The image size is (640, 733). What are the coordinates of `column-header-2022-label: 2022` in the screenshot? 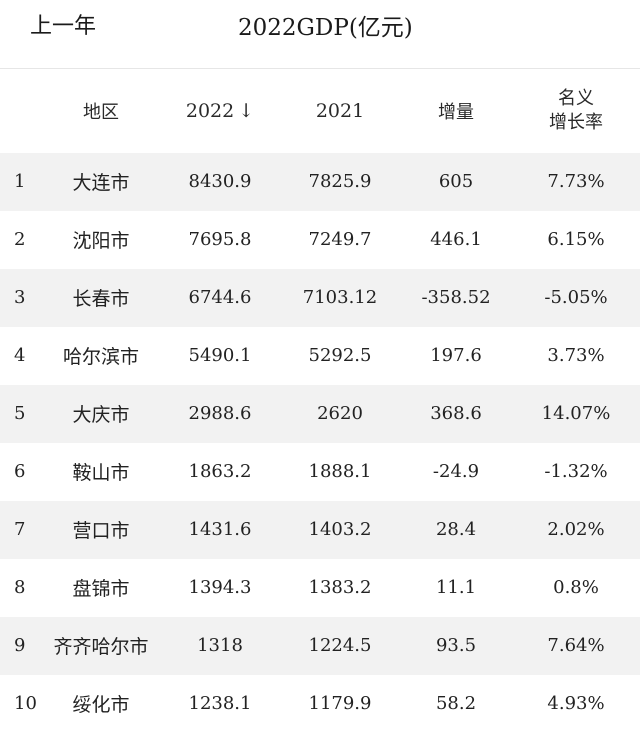 It's located at (210, 110).